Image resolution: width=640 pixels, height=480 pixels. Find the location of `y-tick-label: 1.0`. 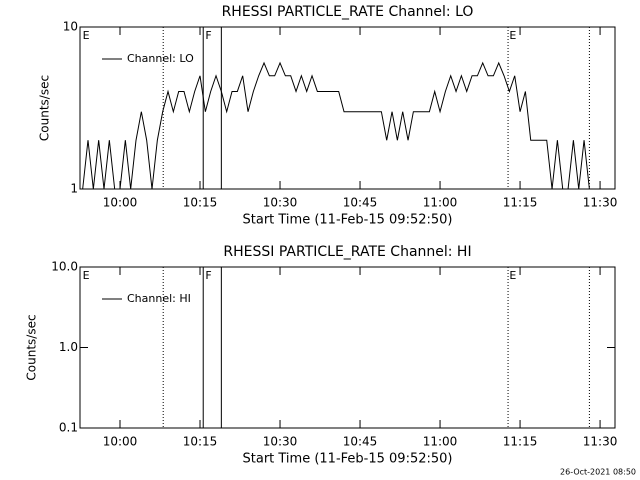

y-tick-label: 1.0 is located at coordinates (68, 347).